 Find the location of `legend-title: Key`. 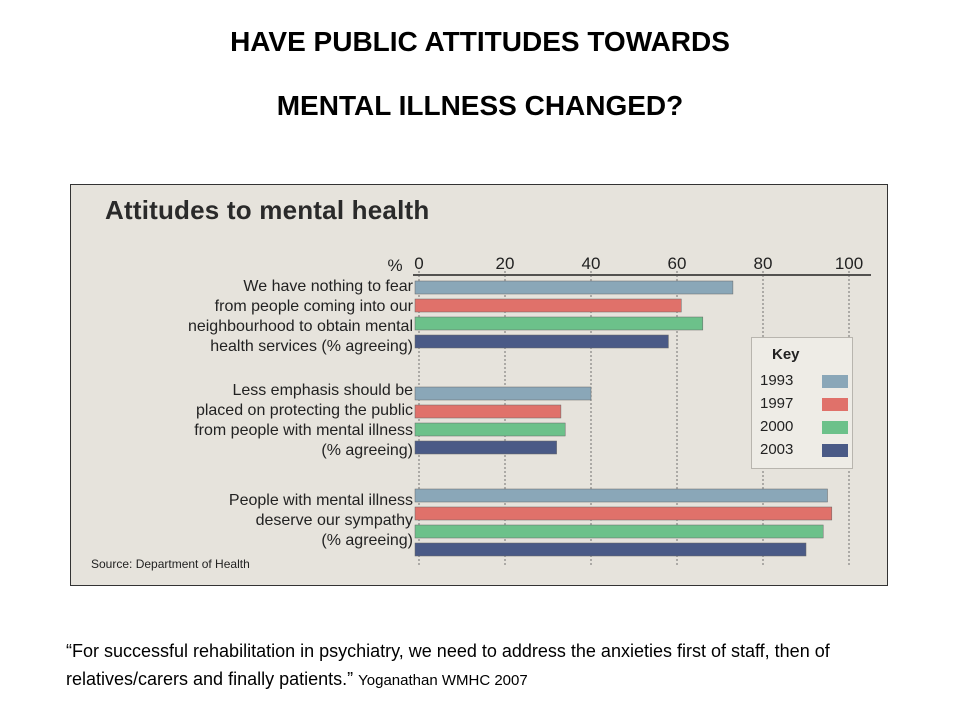

legend-title: Key is located at coordinates (786, 354).